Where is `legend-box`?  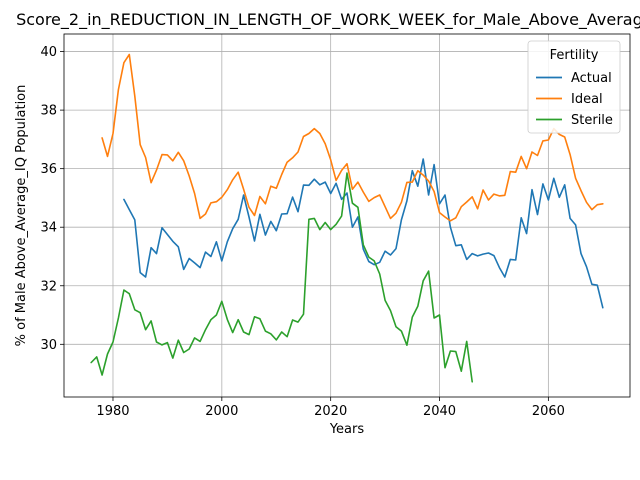
legend-box is located at coordinates (574, 87).